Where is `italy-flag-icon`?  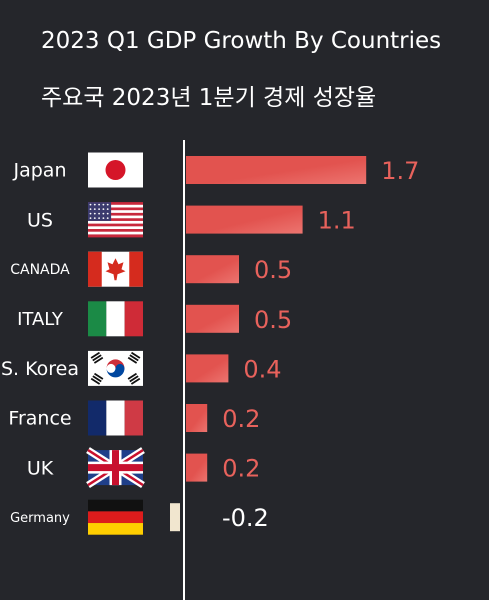 italy-flag-icon is located at coordinates (115, 319).